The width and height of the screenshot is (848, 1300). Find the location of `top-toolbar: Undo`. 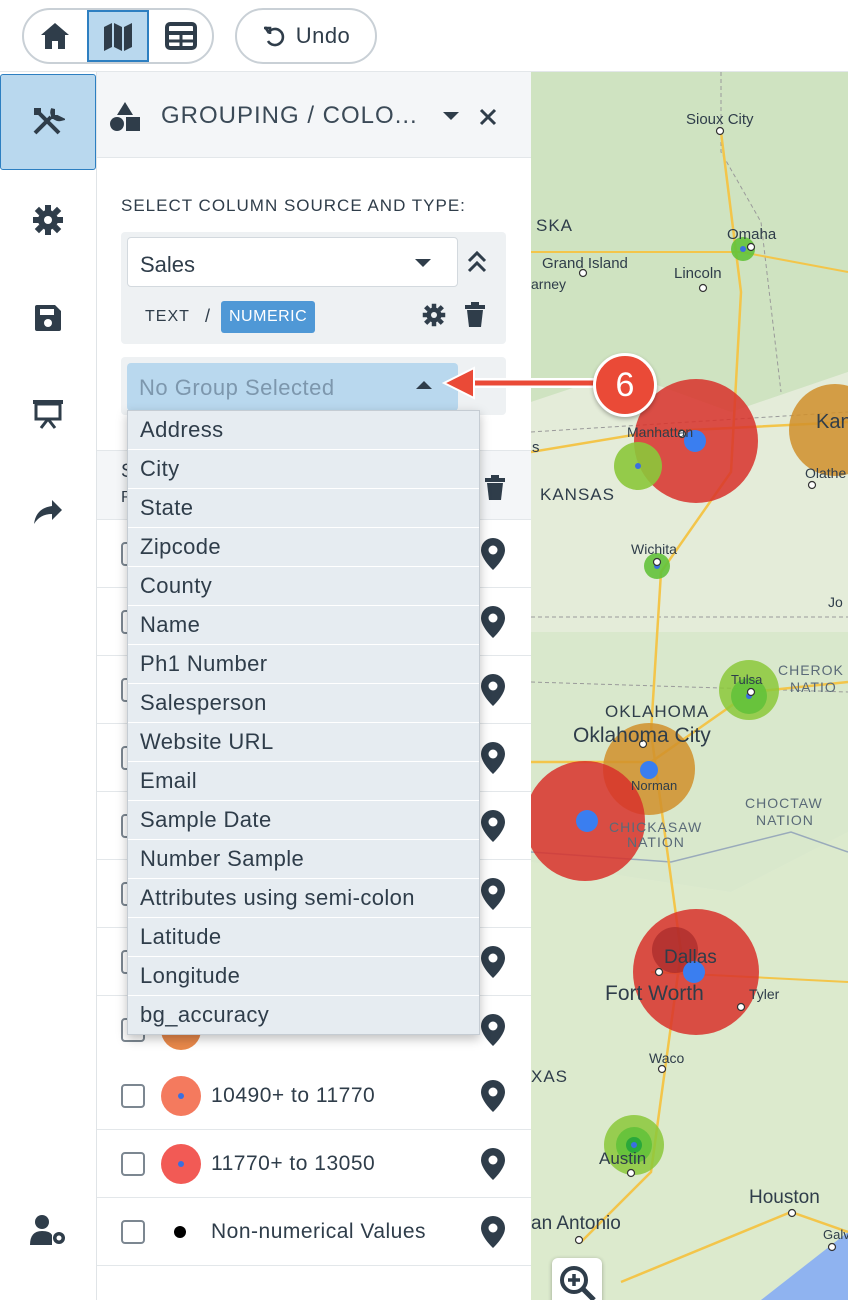

top-toolbar: Undo is located at coordinates (424, 36).